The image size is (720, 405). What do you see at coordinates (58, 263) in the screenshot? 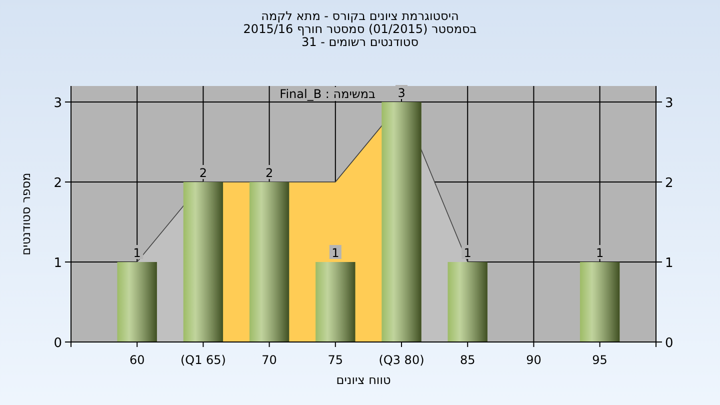
I see `y-tick-label: 1` at bounding box center [58, 263].